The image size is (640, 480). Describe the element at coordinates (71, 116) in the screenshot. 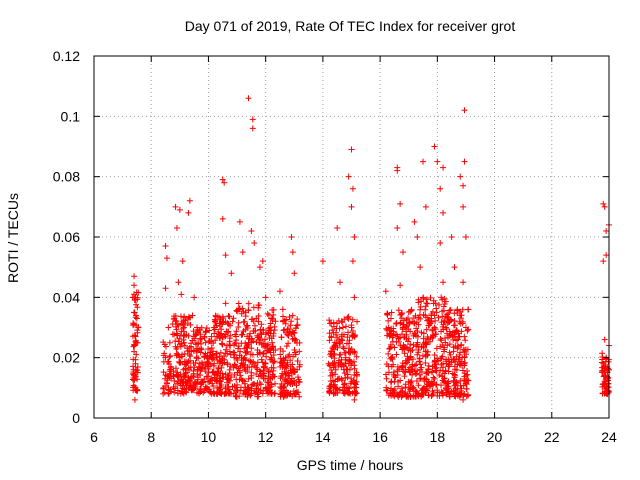

I see `y-tick-label: 0.1` at that location.